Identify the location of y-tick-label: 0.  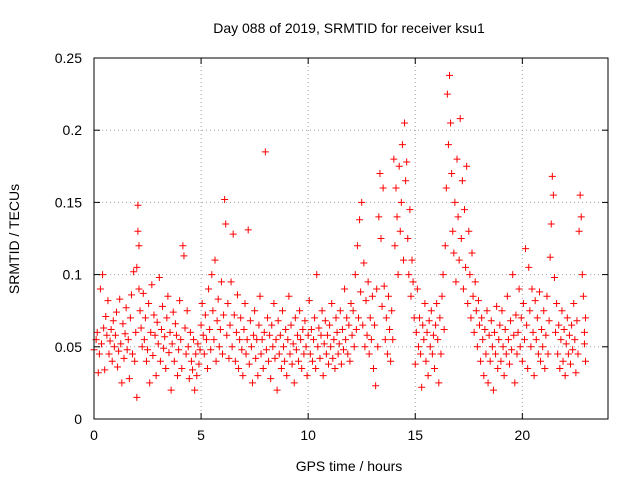
(78, 419).